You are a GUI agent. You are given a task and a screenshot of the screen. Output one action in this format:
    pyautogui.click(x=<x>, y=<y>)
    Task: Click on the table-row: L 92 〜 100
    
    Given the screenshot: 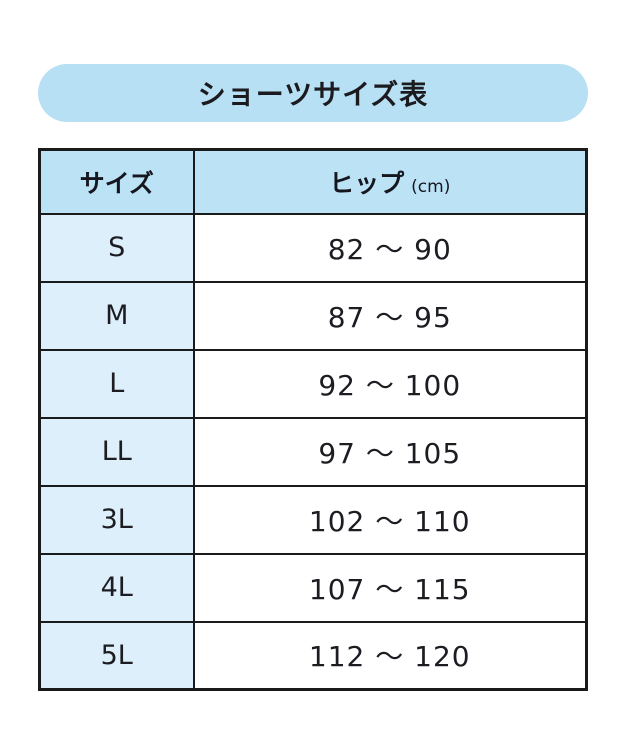 What is the action you would take?
    pyautogui.click(x=313, y=383)
    